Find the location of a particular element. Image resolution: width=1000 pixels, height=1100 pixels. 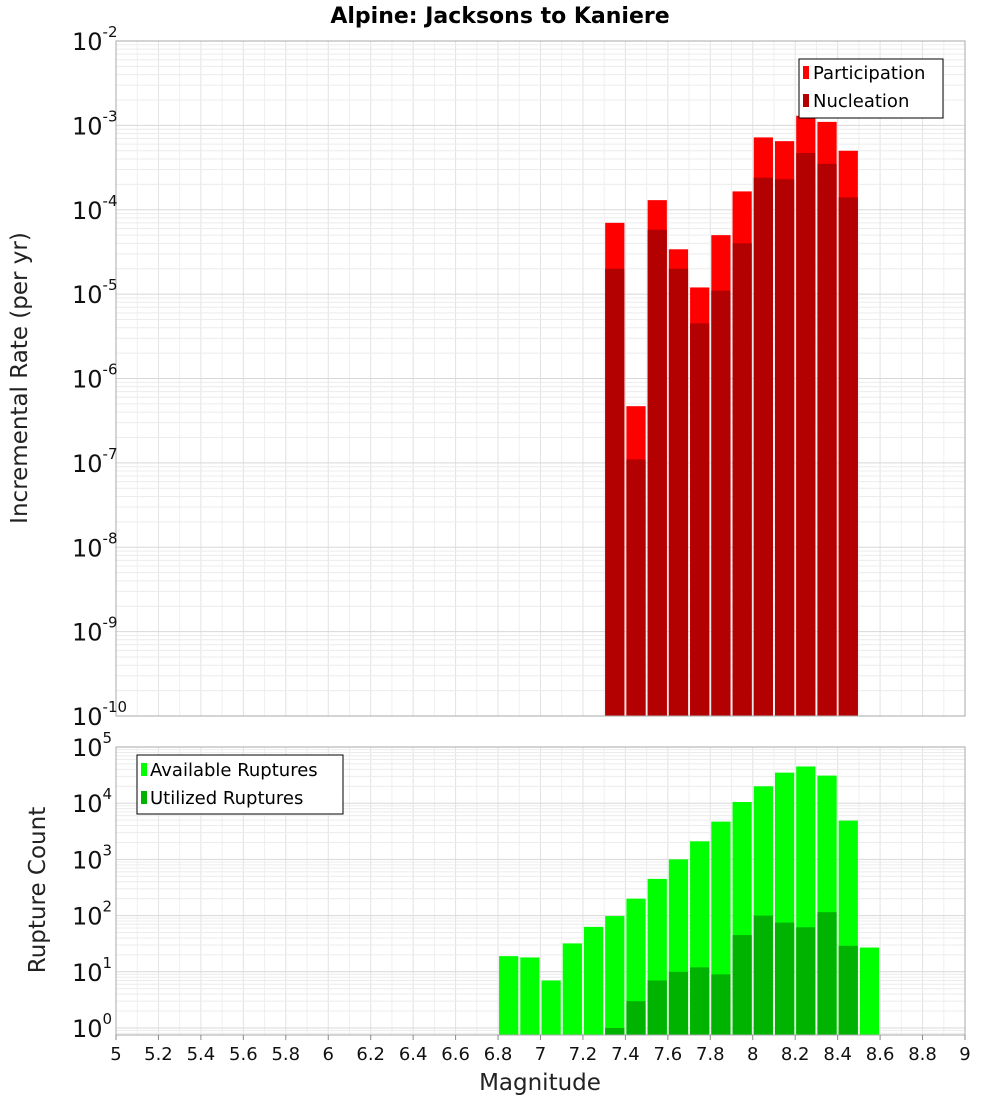

count-y-tick-label: 10² is located at coordinates (92, 914).